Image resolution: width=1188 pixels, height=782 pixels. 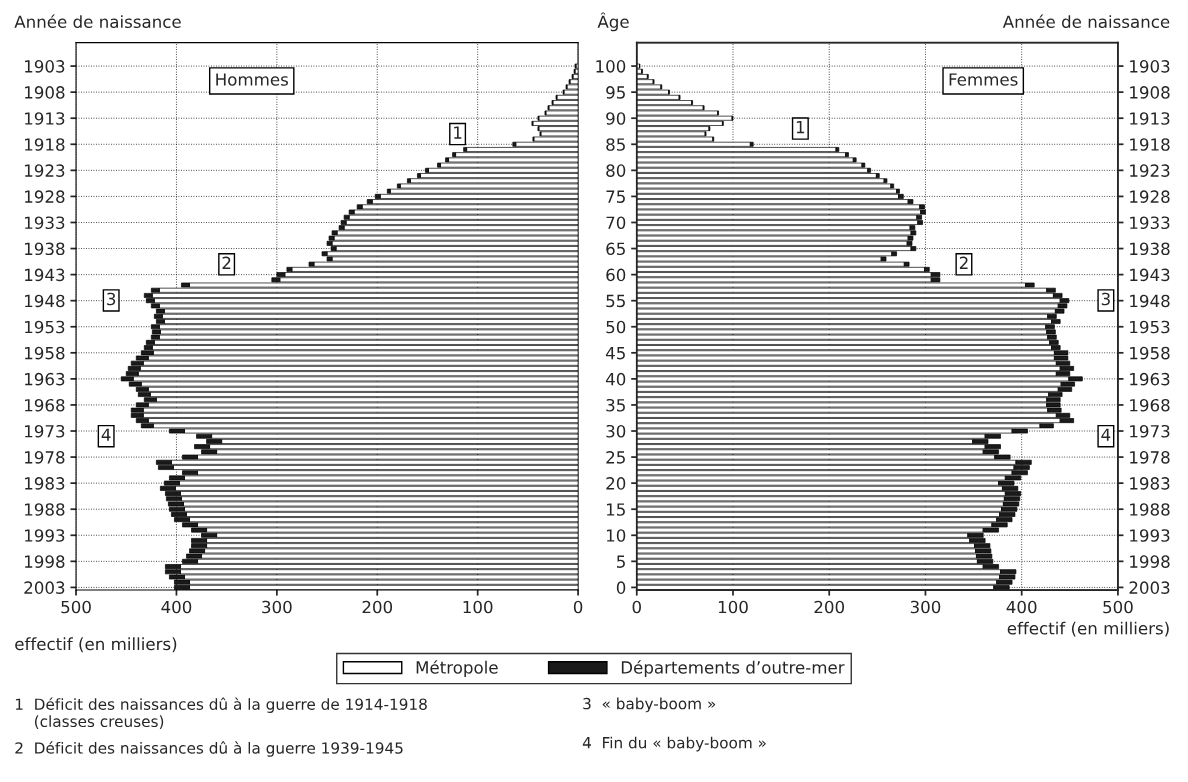 What do you see at coordinates (45, 66) in the screenshot?
I see `y-tick-label: 1903` at bounding box center [45, 66].